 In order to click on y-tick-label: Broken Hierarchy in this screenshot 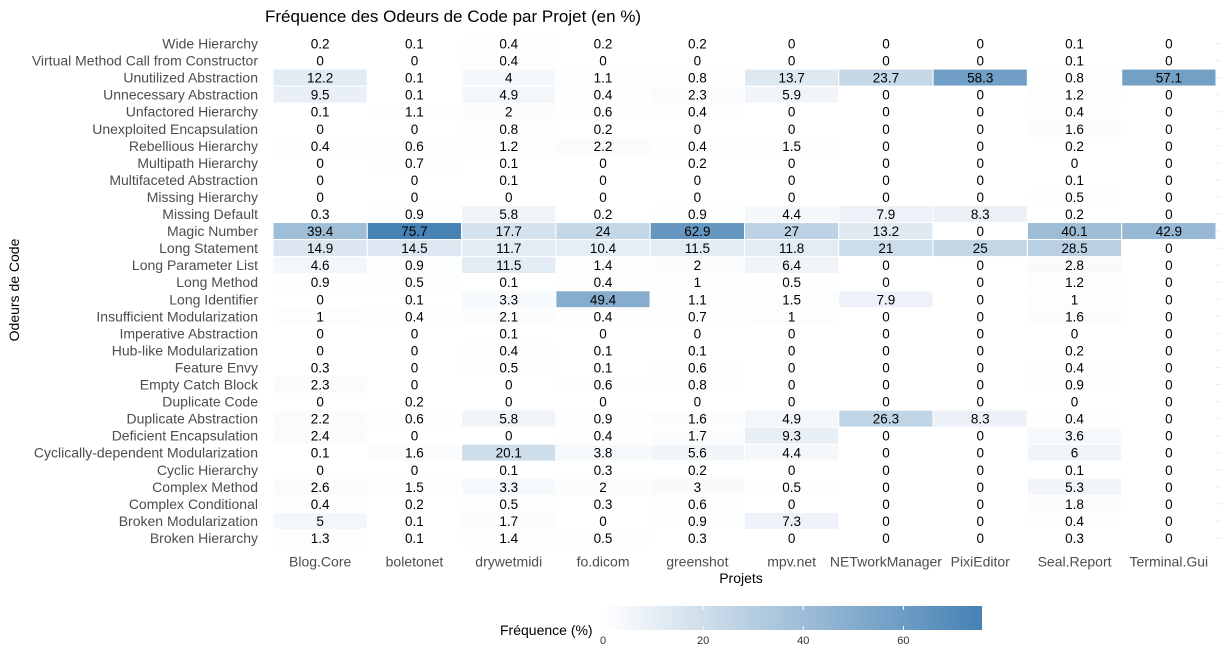, I will do `click(204, 538)`.